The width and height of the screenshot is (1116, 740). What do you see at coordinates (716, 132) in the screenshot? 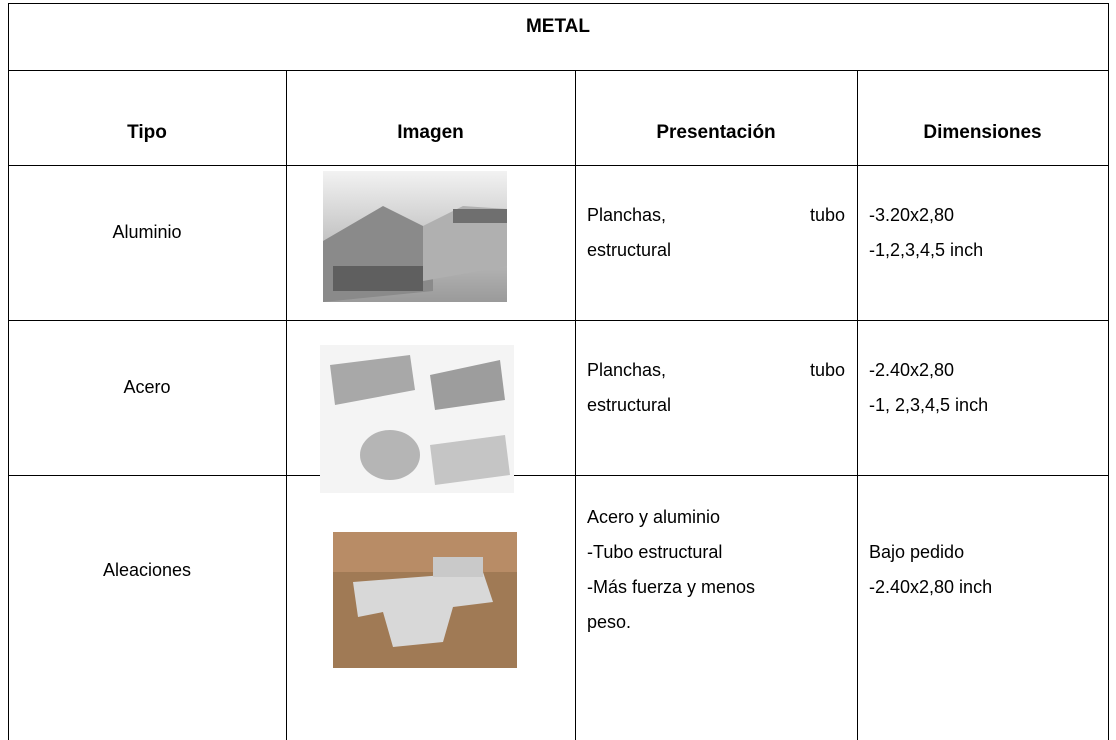
I see `column-header: Presentación` at bounding box center [716, 132].